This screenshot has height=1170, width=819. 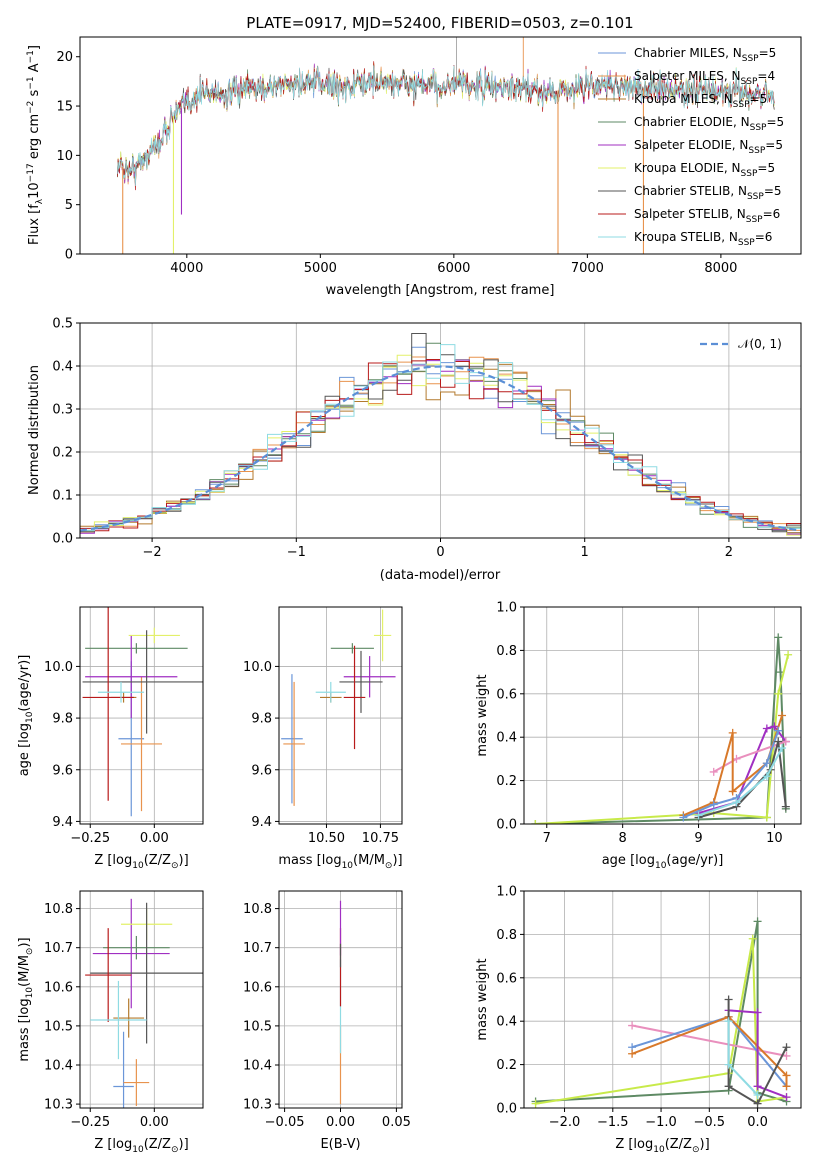 I want to click on y-tick-label: 10.0, so click(x=257, y=667).